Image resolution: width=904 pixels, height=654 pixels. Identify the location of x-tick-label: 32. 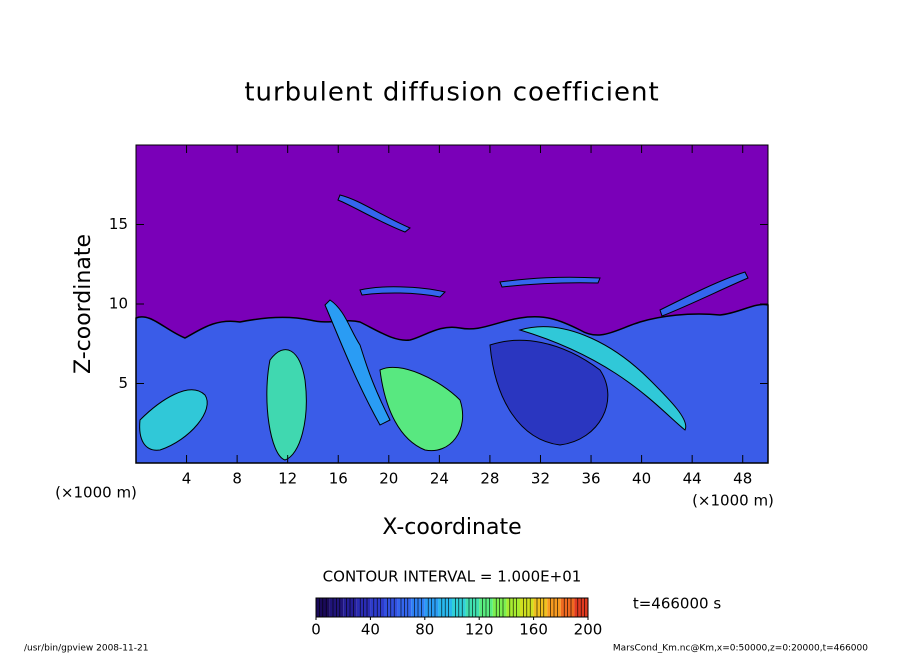
(540, 479).